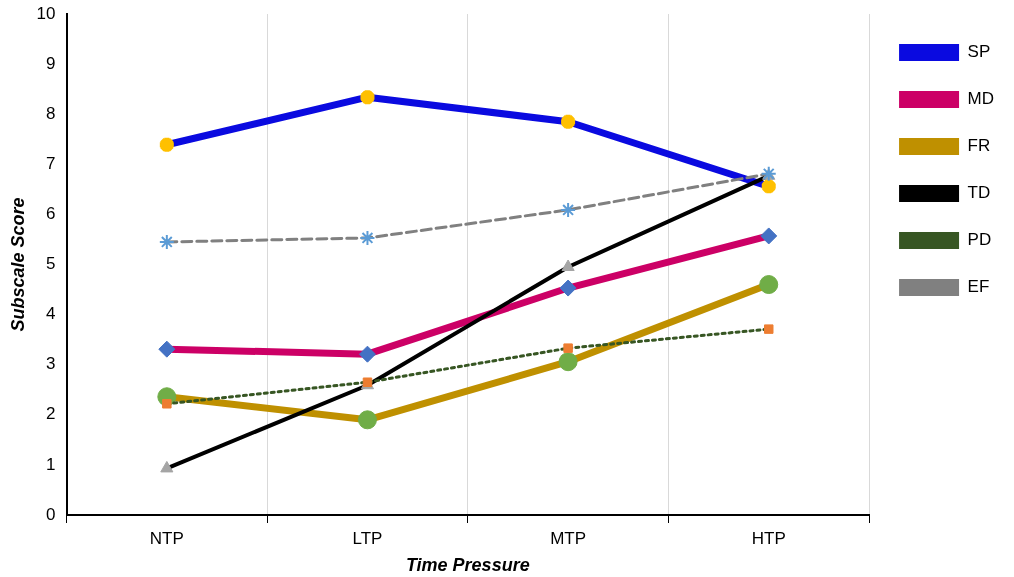  What do you see at coordinates (981, 99) in the screenshot?
I see `legend-label: MD` at bounding box center [981, 99].